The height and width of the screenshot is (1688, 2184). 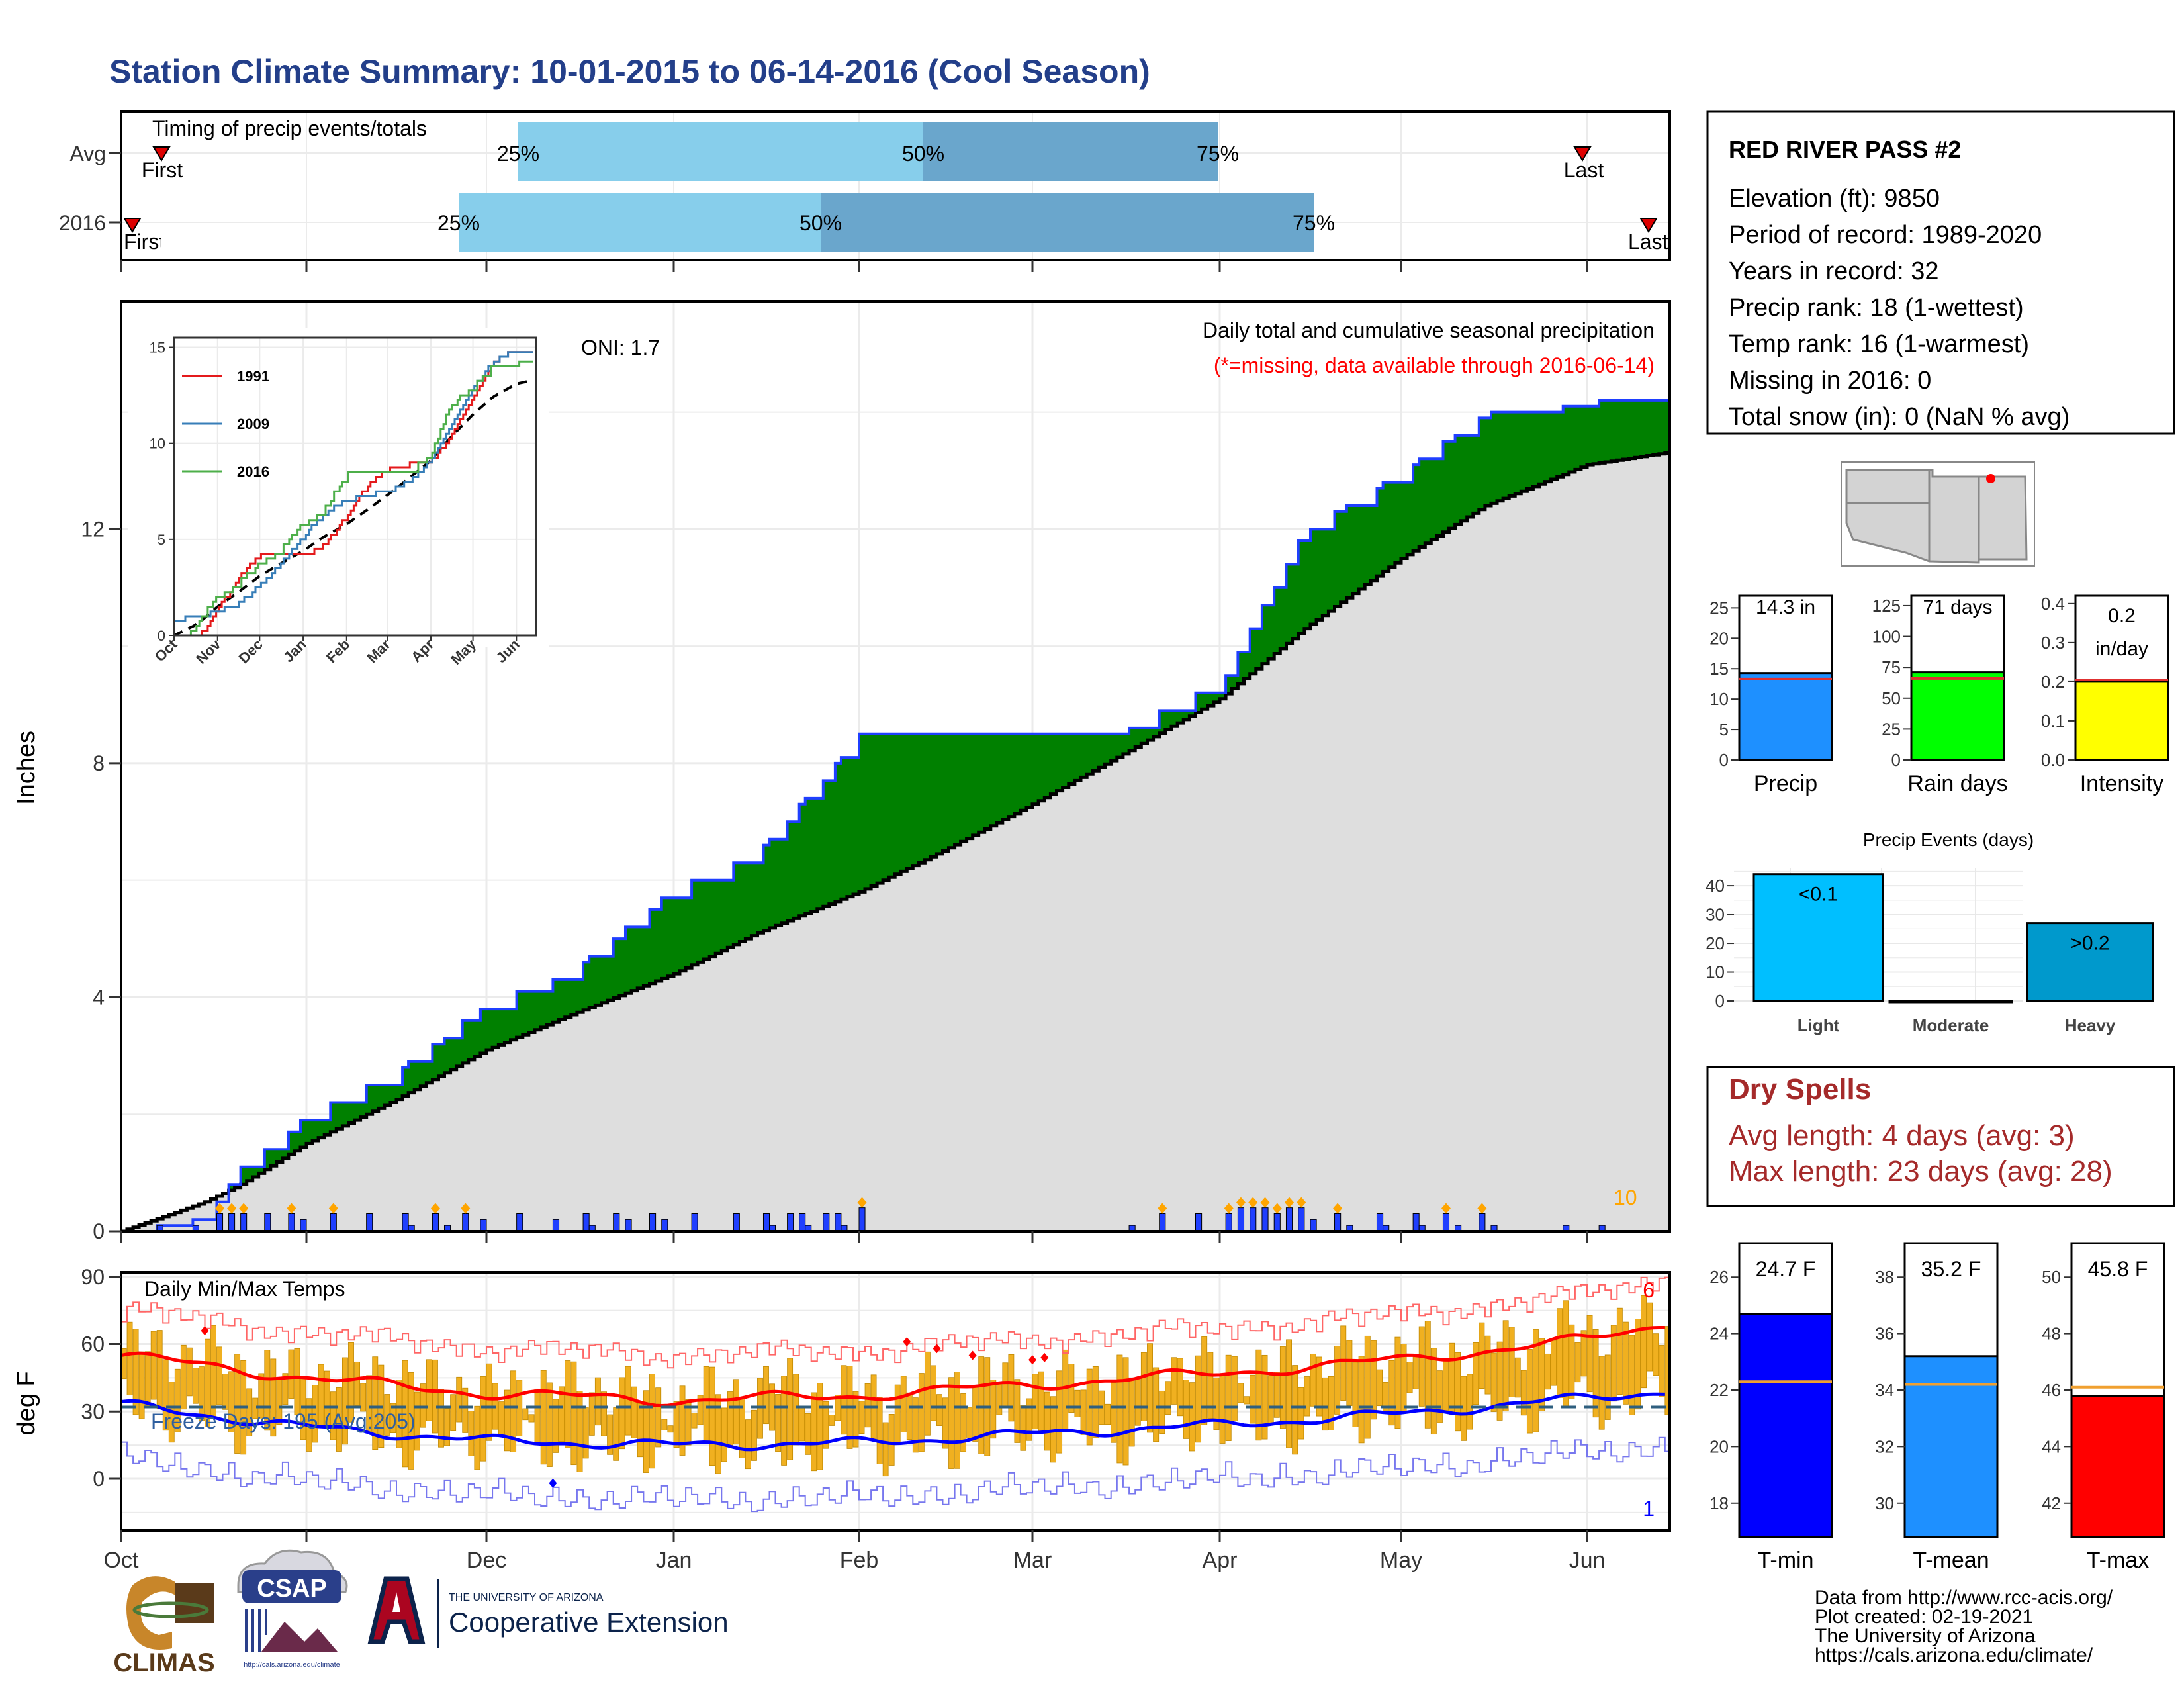 What do you see at coordinates (1715, 972) in the screenshot?
I see `events-ytick: 10` at bounding box center [1715, 972].